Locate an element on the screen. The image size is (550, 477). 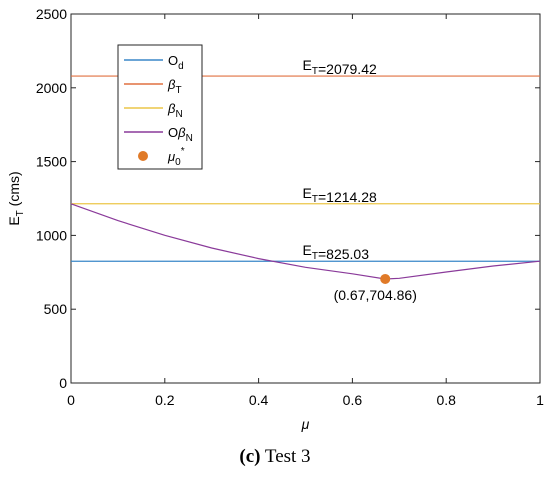
caption-label: (c) is located at coordinates (250, 456).